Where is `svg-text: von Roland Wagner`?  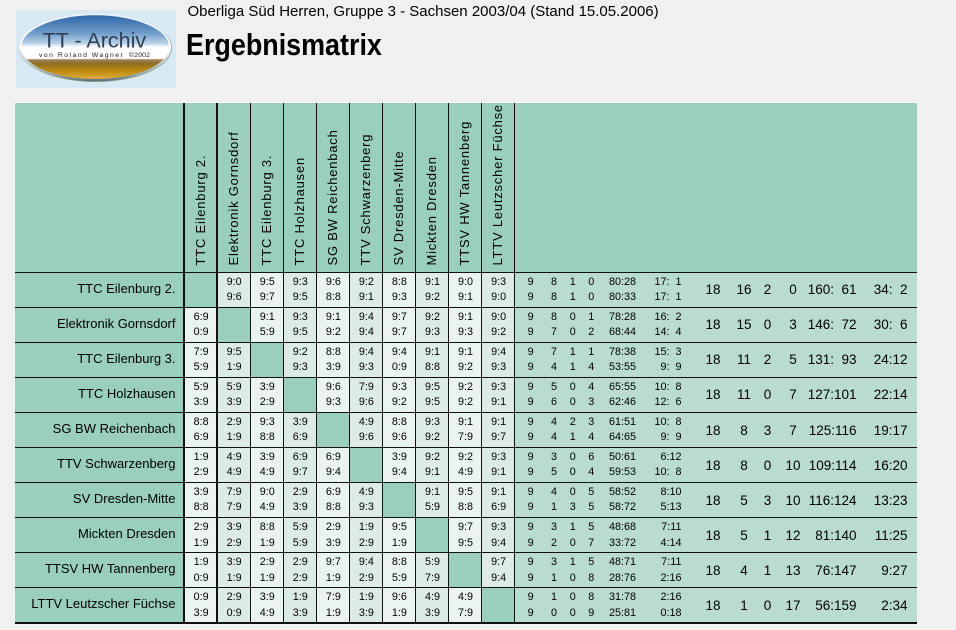
svg-text: von Roland Wagner is located at coordinates (81, 55).